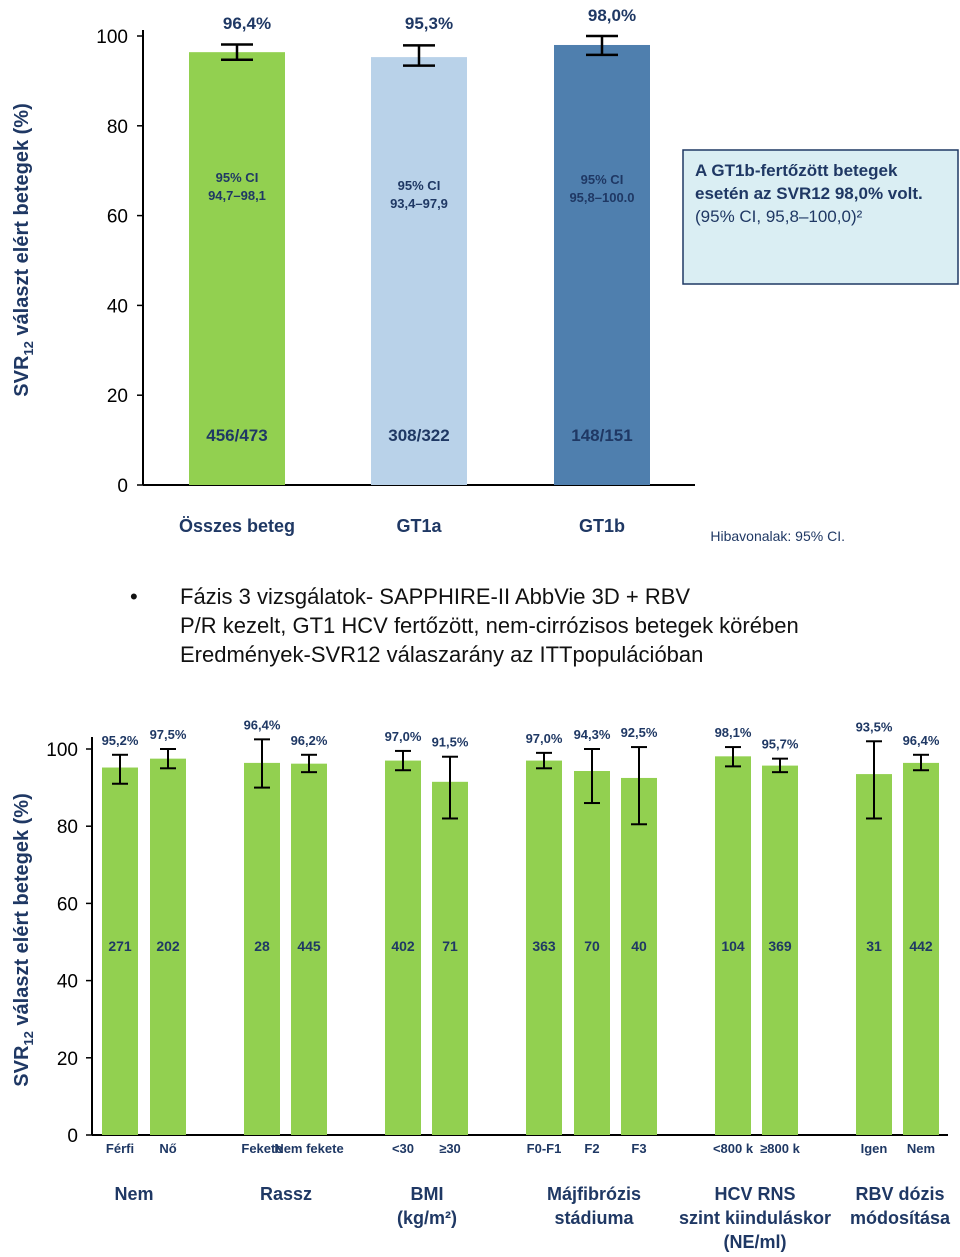 This screenshot has width=960, height=1257. What do you see at coordinates (779, 216) in the screenshot?
I see `callout-line3: (95% CI, 95,8–100,0)²` at bounding box center [779, 216].